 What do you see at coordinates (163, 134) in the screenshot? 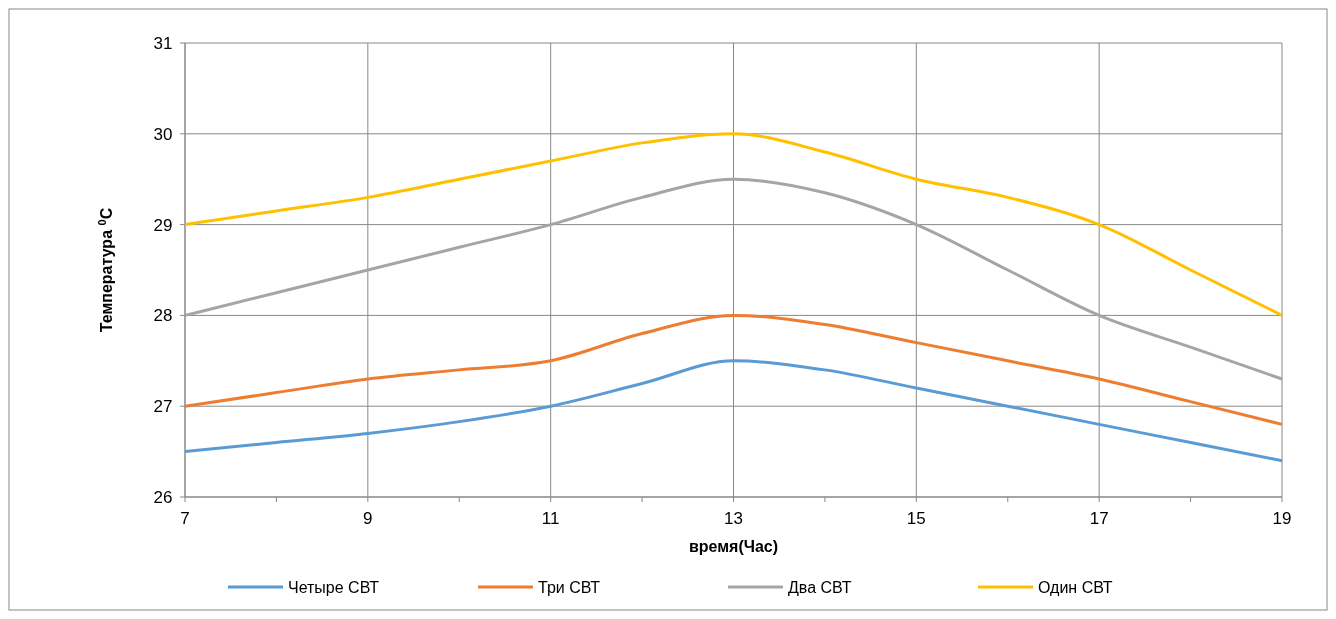
I see `y-tick-label: 30` at bounding box center [163, 134].